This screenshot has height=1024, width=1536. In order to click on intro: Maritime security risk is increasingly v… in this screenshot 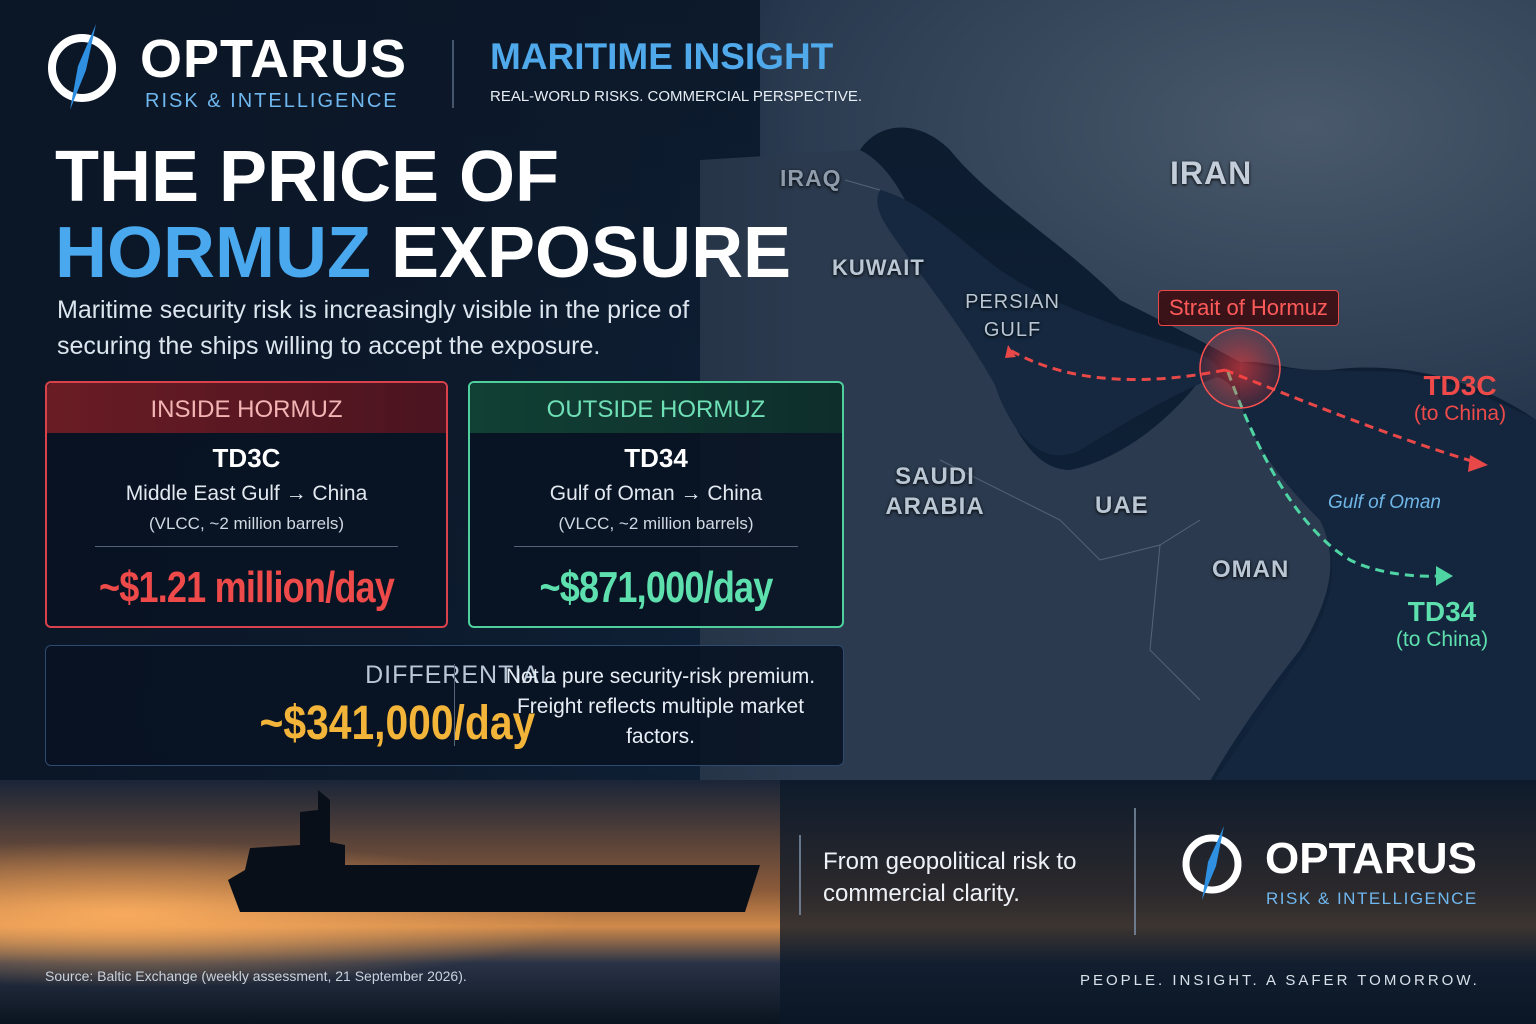, I will do `click(373, 328)`.